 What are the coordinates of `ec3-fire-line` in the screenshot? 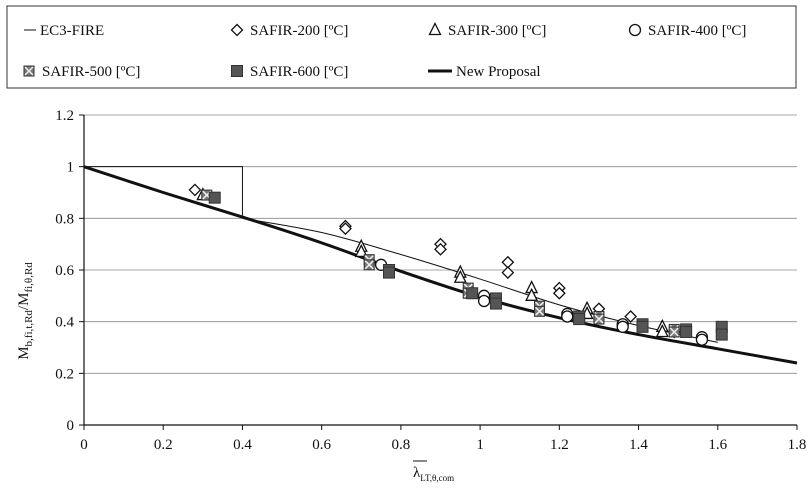 It's located at (163, 192).